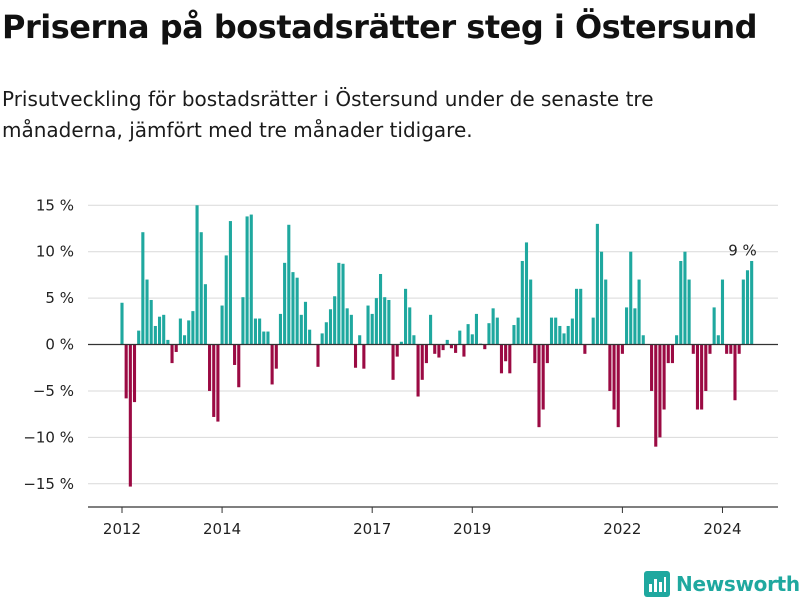  Describe the element at coordinates (742, 250) in the screenshot. I see `latest-value-annotation: 9 %` at that location.